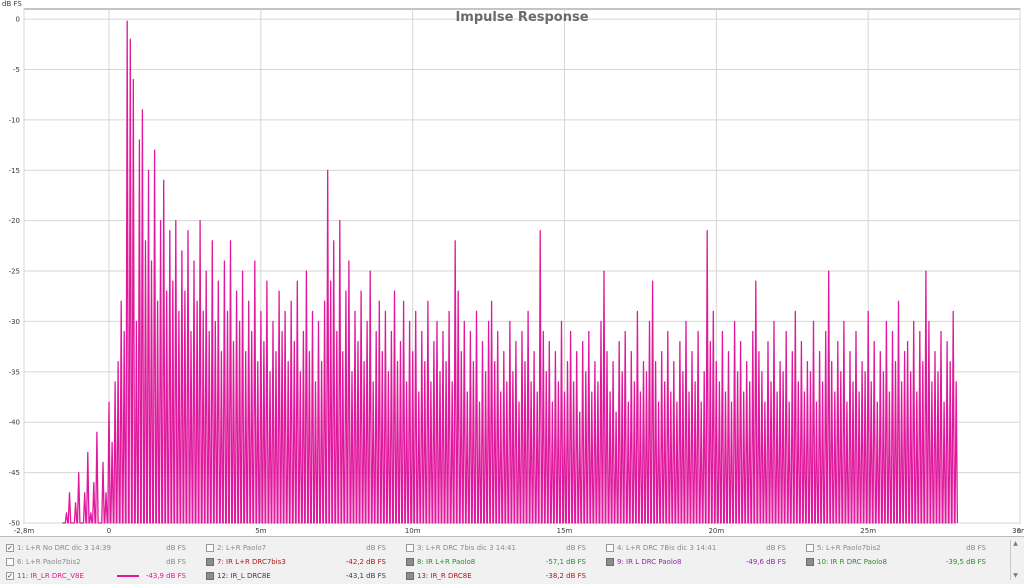  I want to click on y-tick-label: -30, so click(14, 322).